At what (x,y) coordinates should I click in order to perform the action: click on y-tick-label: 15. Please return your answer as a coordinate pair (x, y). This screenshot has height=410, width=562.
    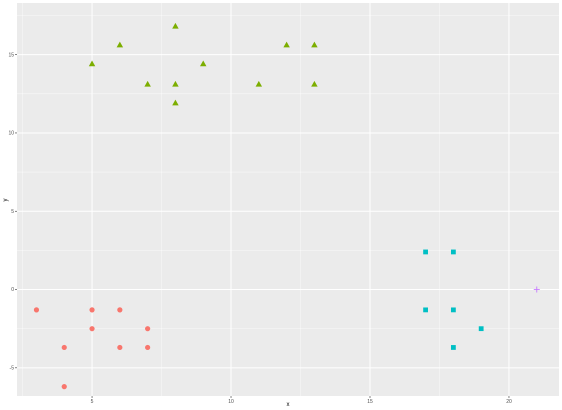
    Looking at the image, I should click on (11, 55).